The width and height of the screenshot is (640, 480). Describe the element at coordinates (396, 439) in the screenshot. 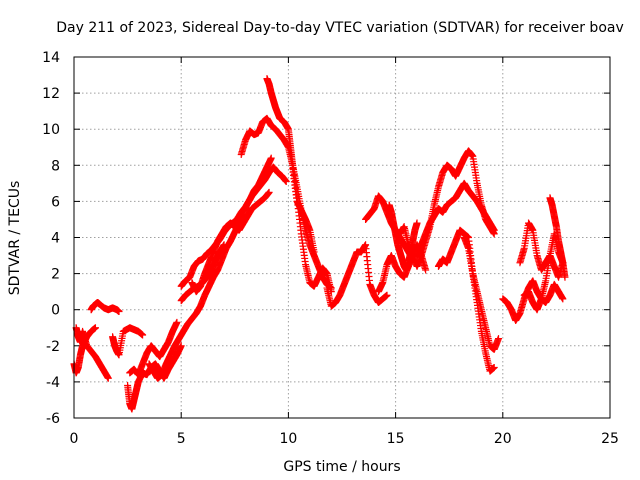

I see `x-tick-label: 15` at that location.